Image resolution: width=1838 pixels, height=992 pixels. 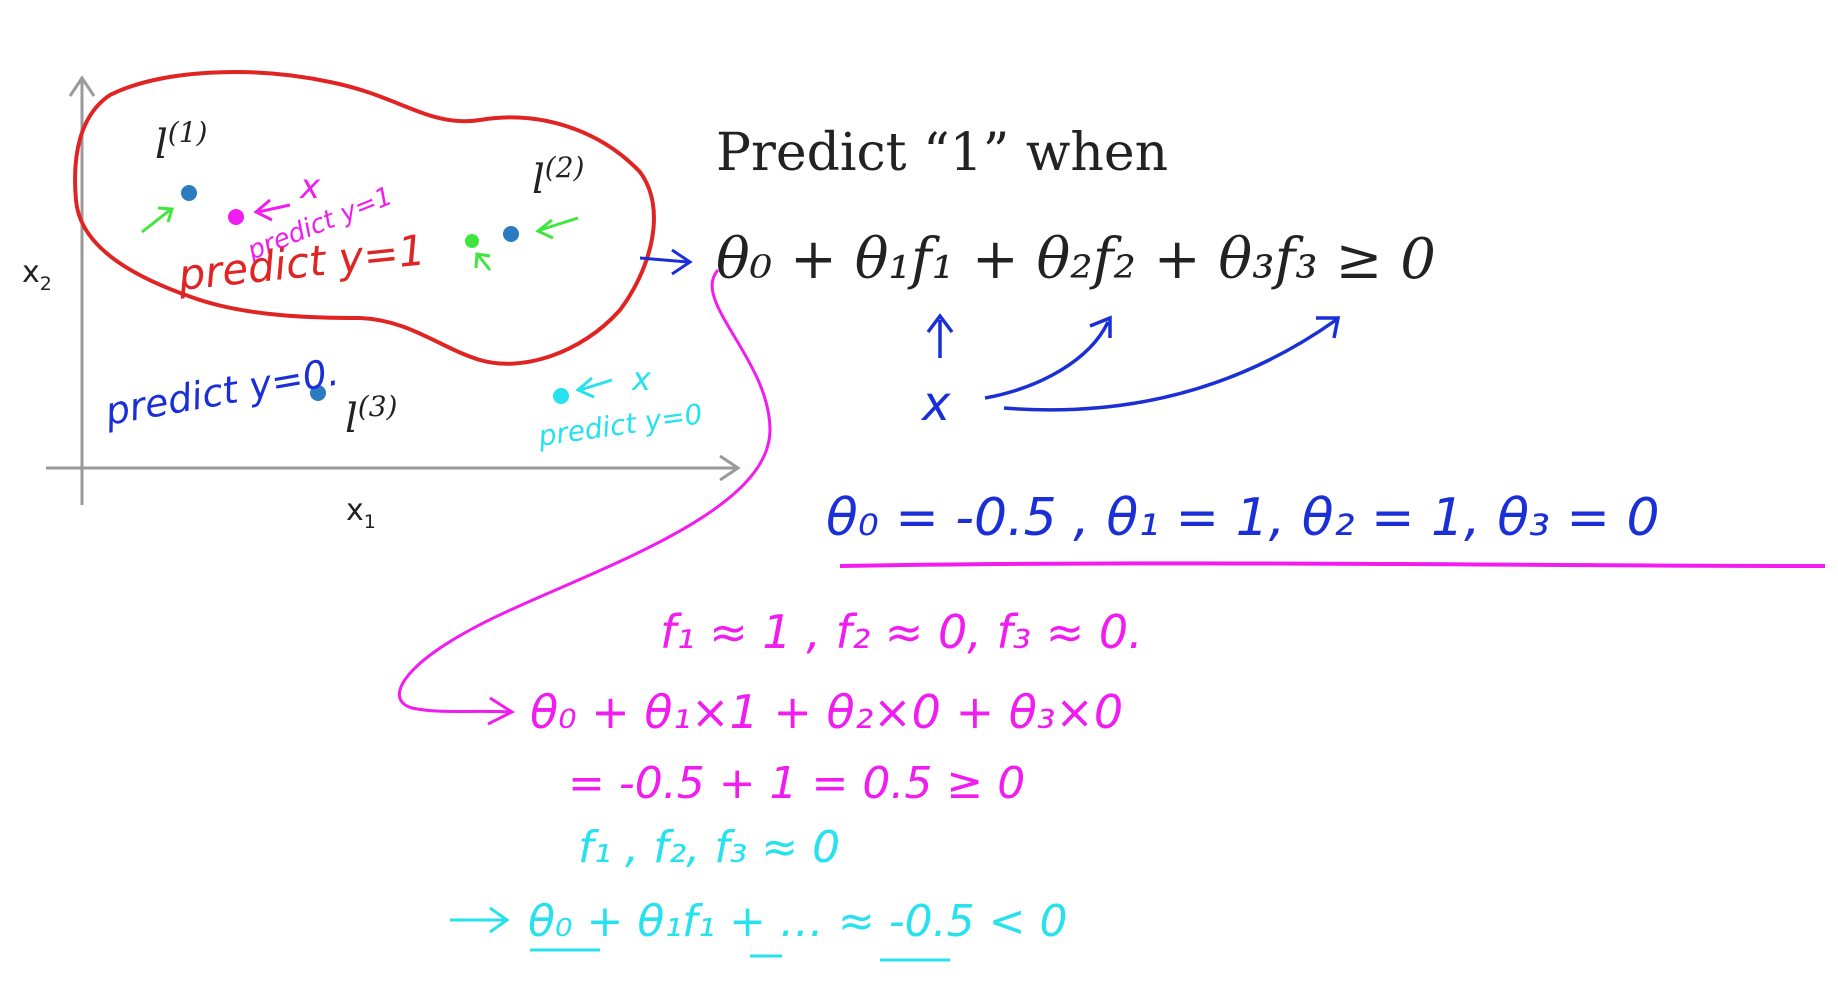 I want to click on arrow-to-f2, so click(x=1048, y=357).